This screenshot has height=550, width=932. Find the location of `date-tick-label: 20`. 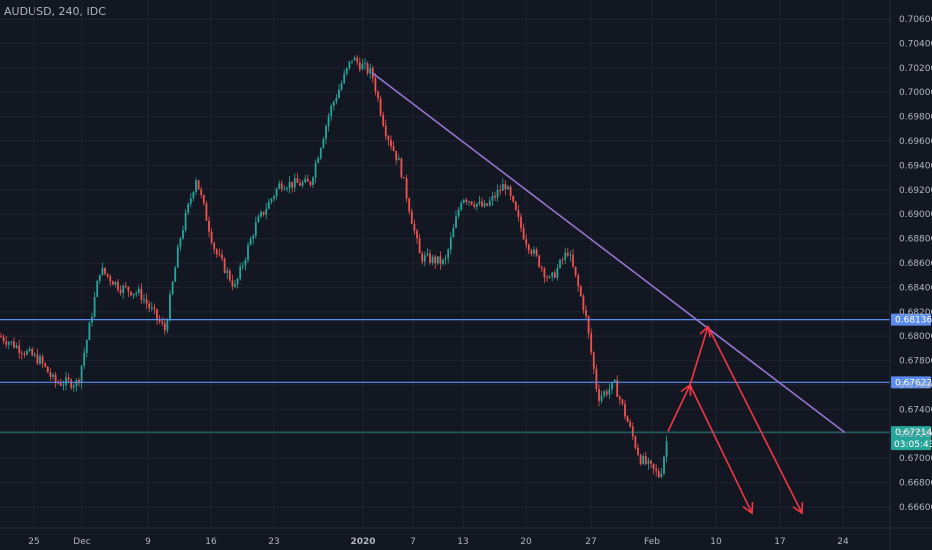

date-tick-label: 20 is located at coordinates (526, 542).